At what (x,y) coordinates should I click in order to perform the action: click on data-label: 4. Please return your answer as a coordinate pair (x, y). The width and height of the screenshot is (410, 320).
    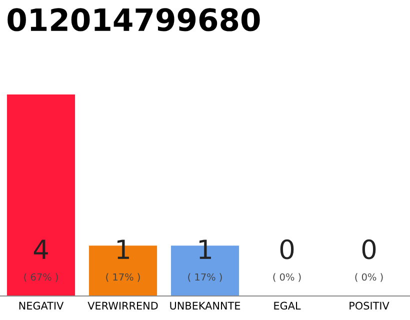
    Looking at the image, I should click on (41, 249).